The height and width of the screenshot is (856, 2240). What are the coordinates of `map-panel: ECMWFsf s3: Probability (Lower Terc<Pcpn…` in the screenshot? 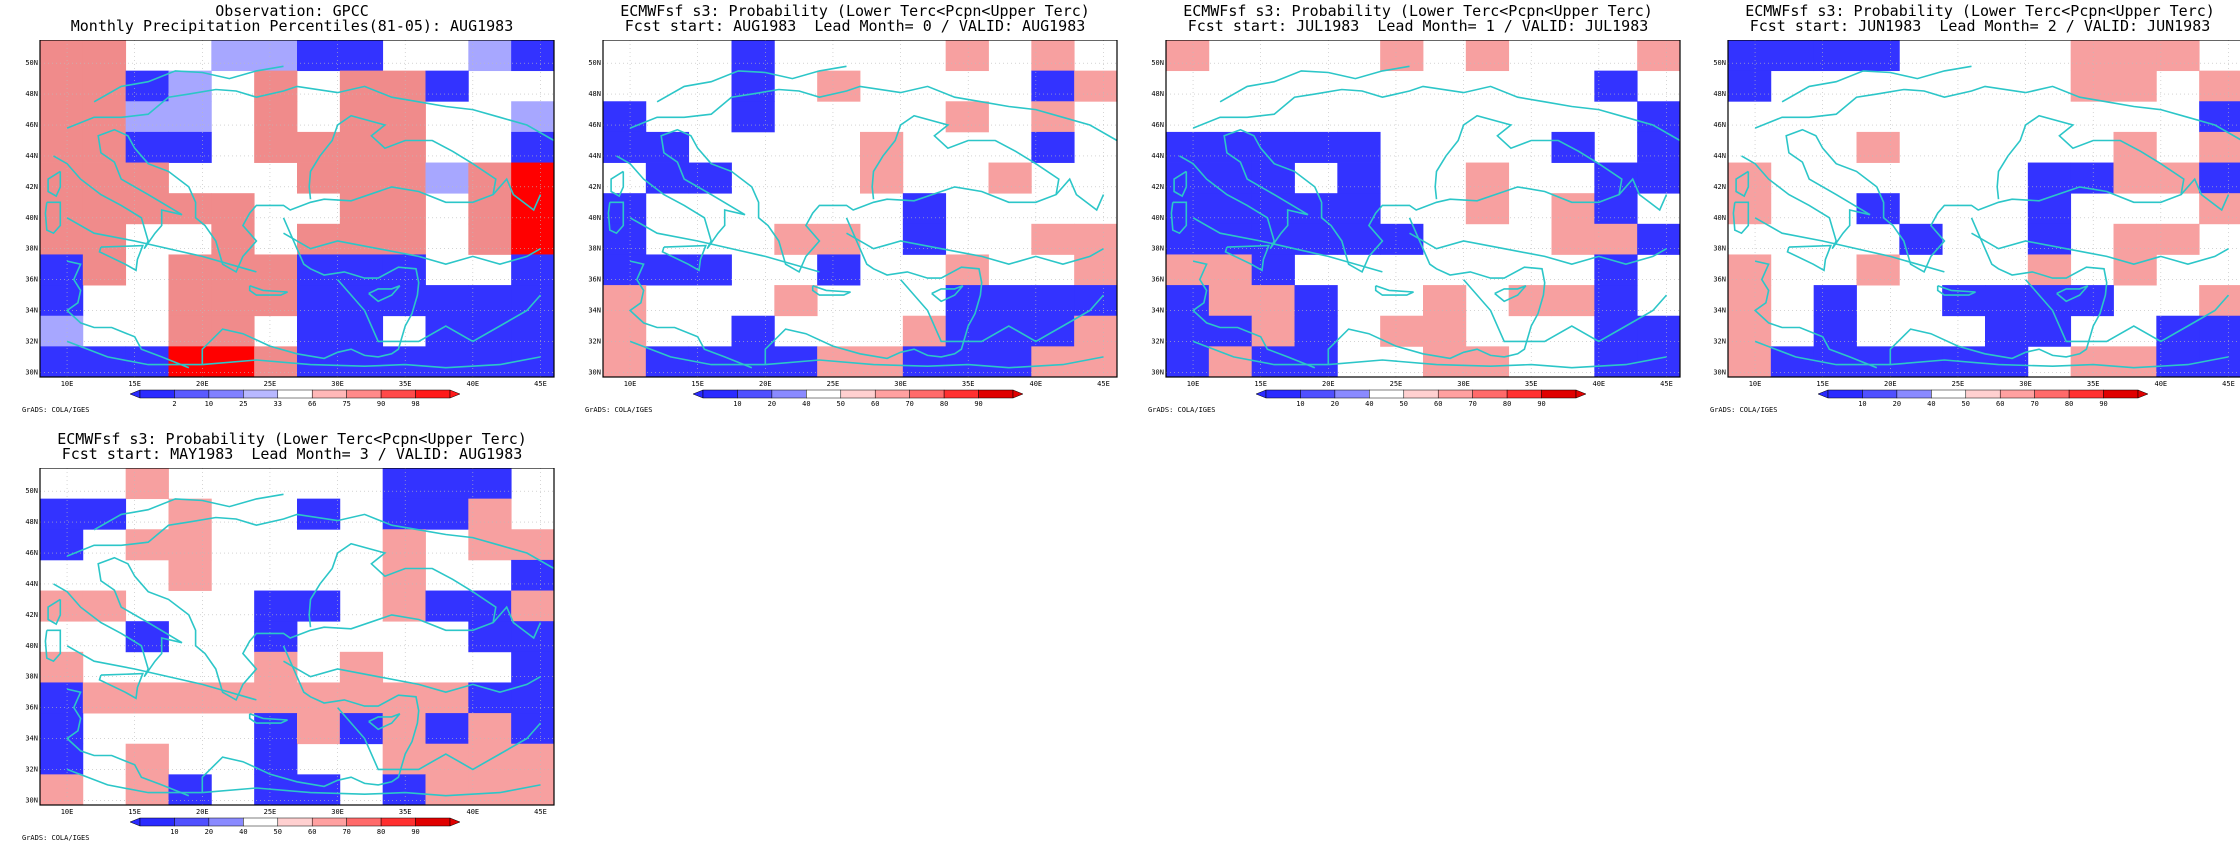 It's located at (1418, 214).